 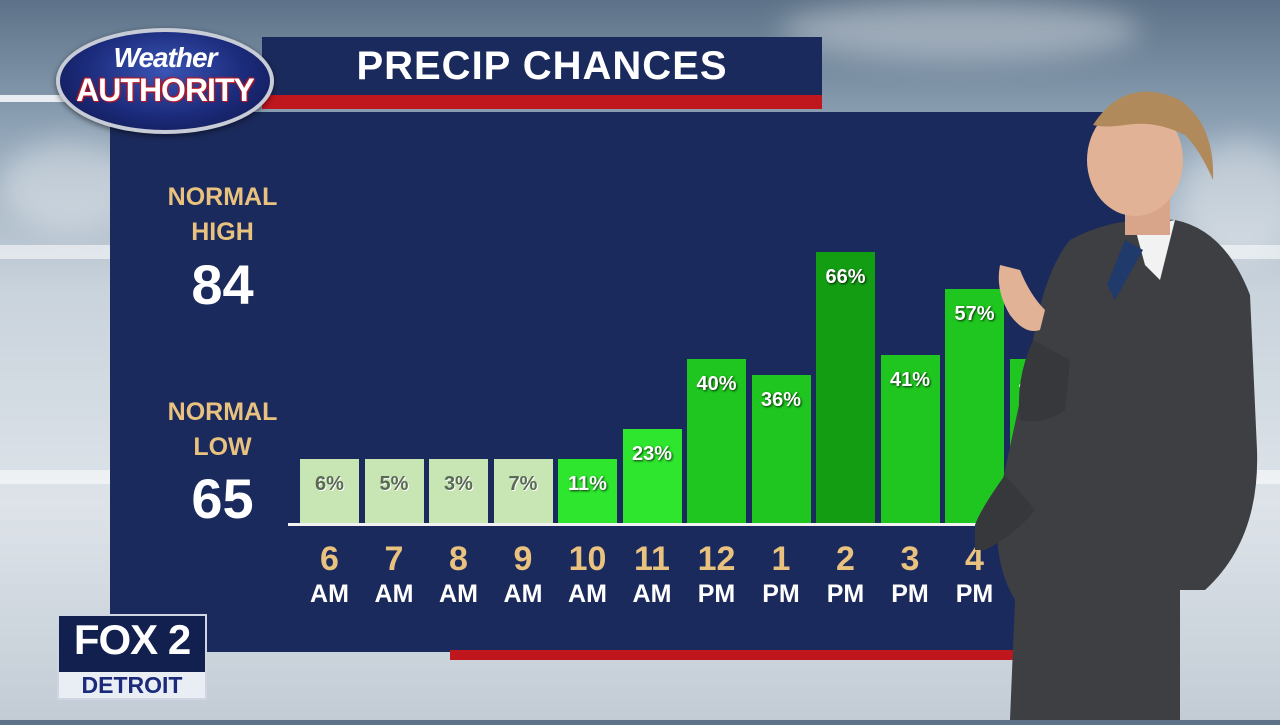 What do you see at coordinates (523, 484) in the screenshot?
I see `bar-data-label: 7%` at bounding box center [523, 484].